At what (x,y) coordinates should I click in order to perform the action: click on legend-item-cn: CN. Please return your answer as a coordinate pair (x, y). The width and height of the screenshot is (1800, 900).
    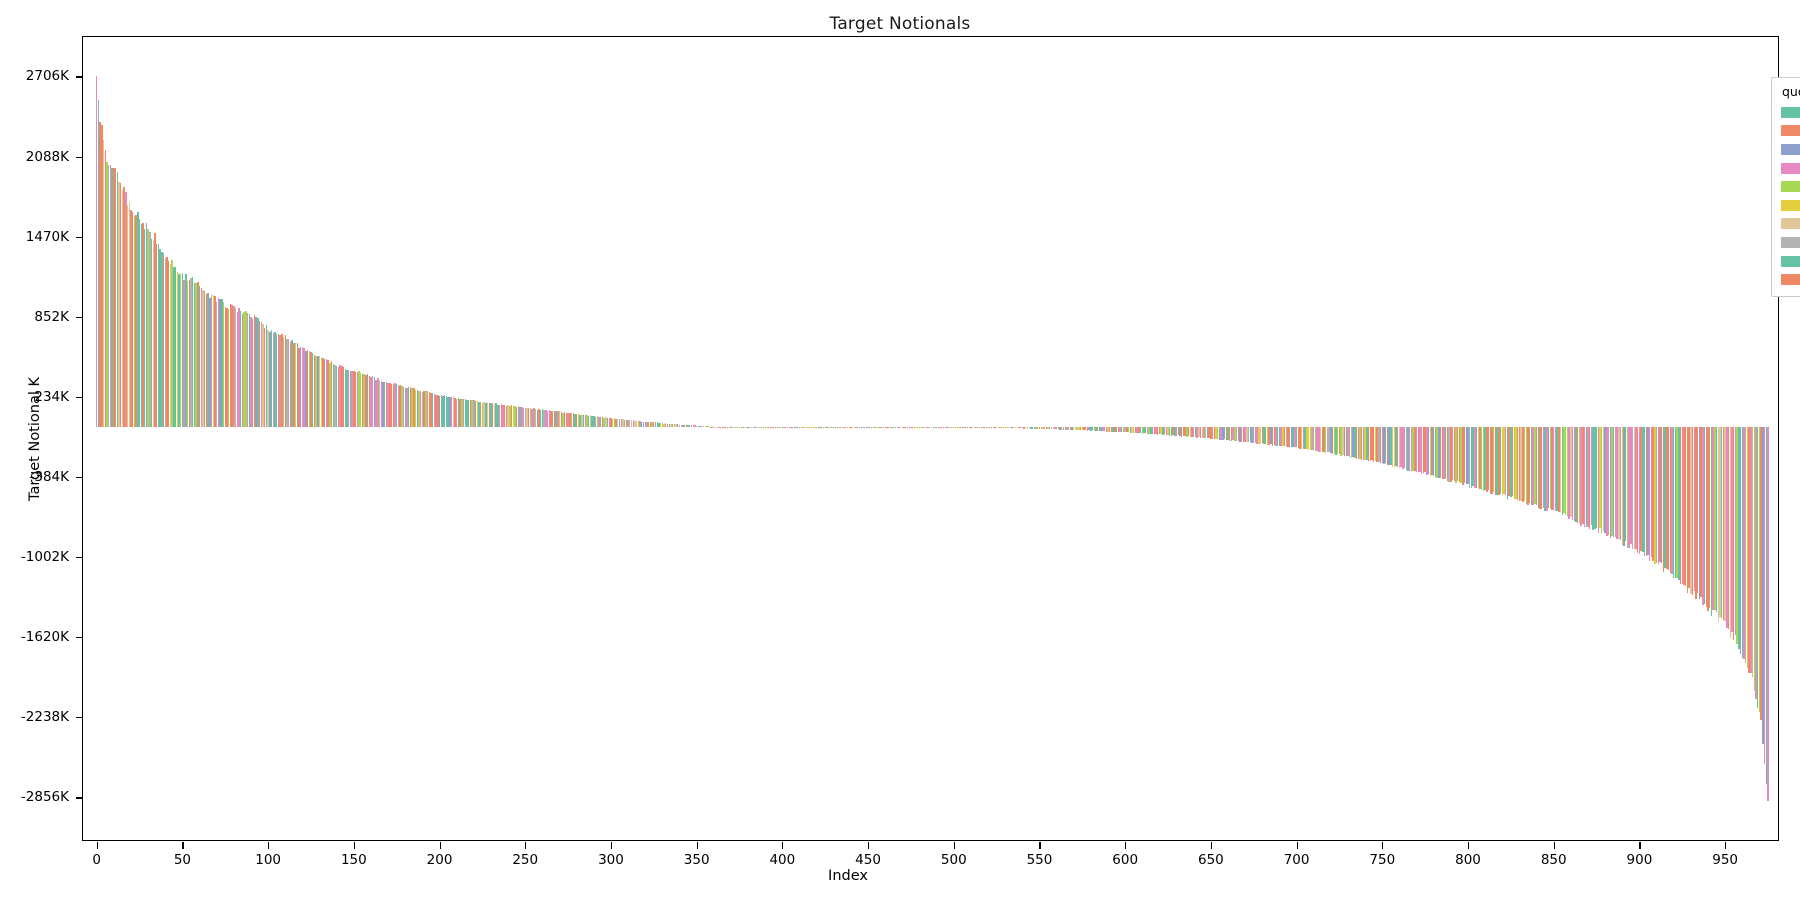
    Looking at the image, I should click on (1790, 131).